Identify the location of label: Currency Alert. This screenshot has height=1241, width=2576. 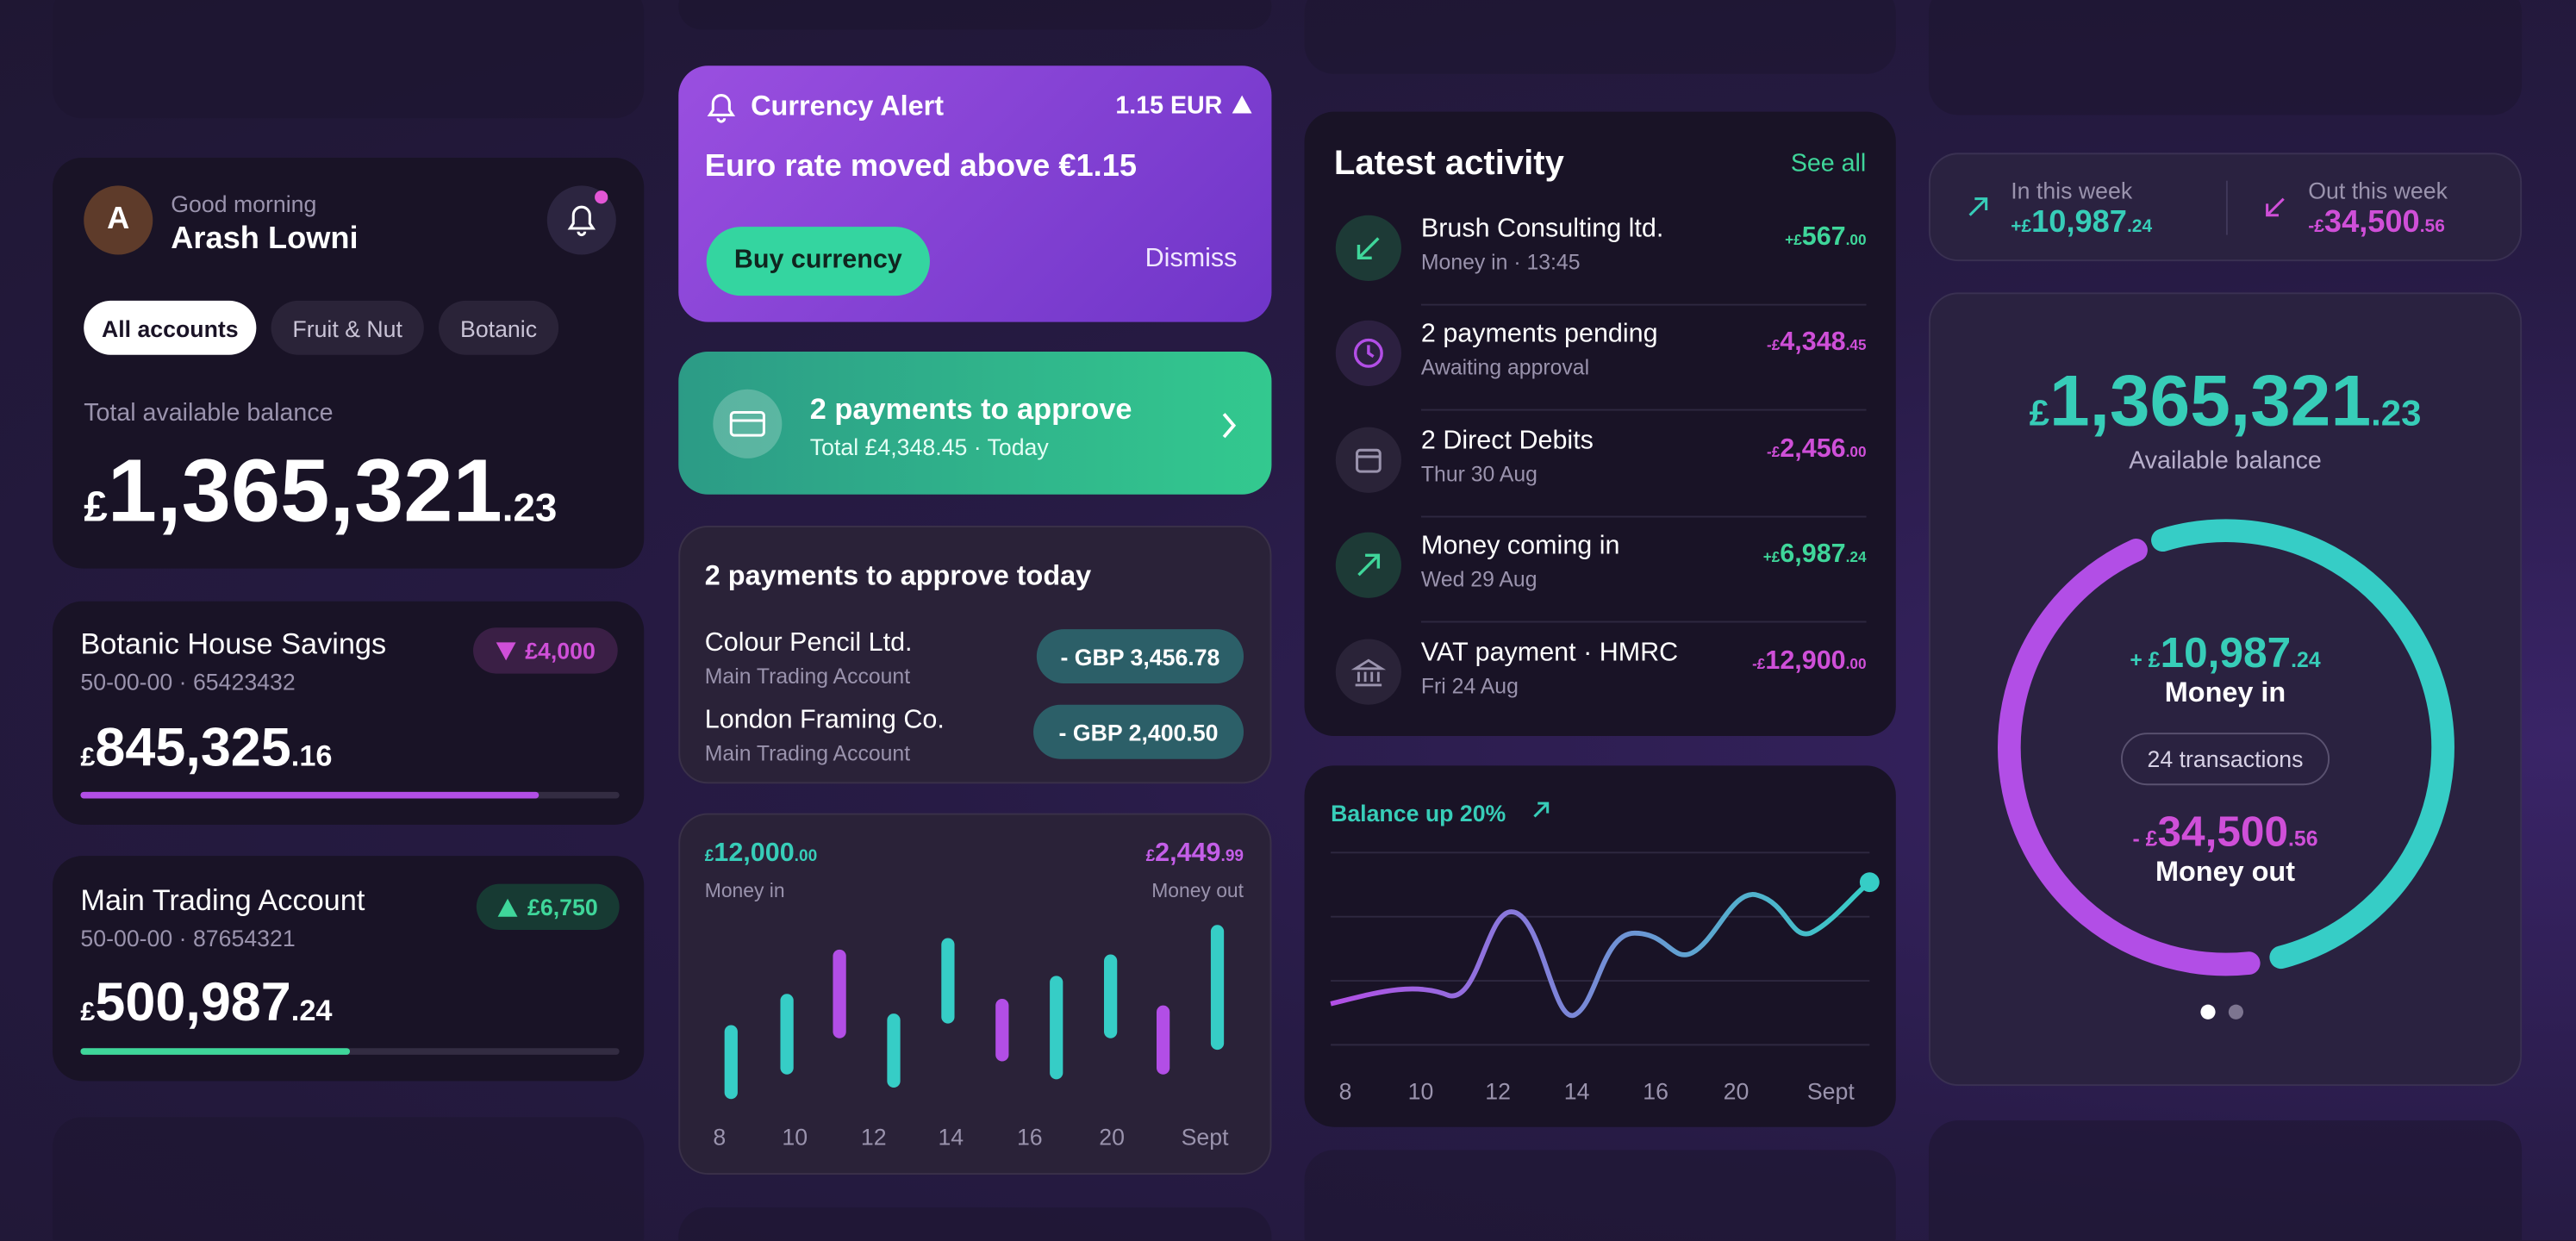
(848, 106).